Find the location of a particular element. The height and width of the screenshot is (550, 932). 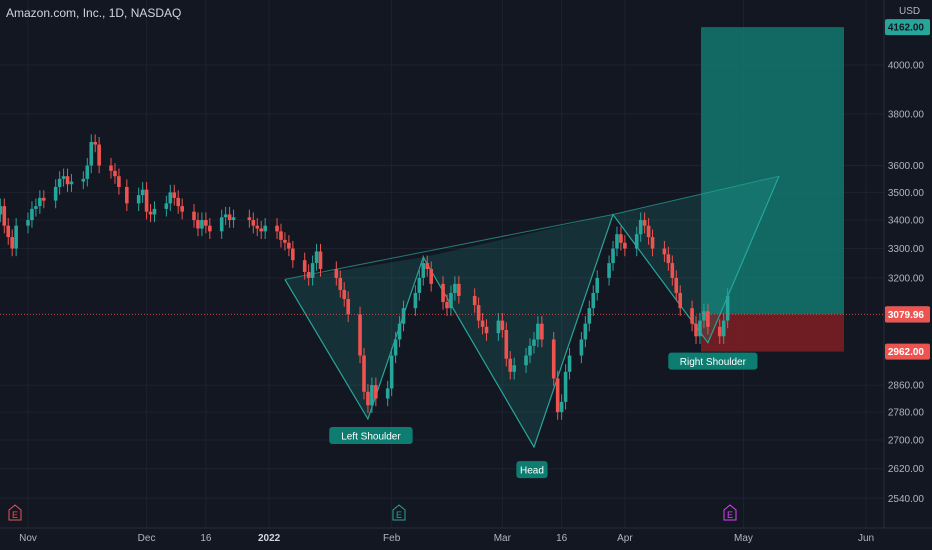

price-tick: 2780.00 is located at coordinates (906, 413).